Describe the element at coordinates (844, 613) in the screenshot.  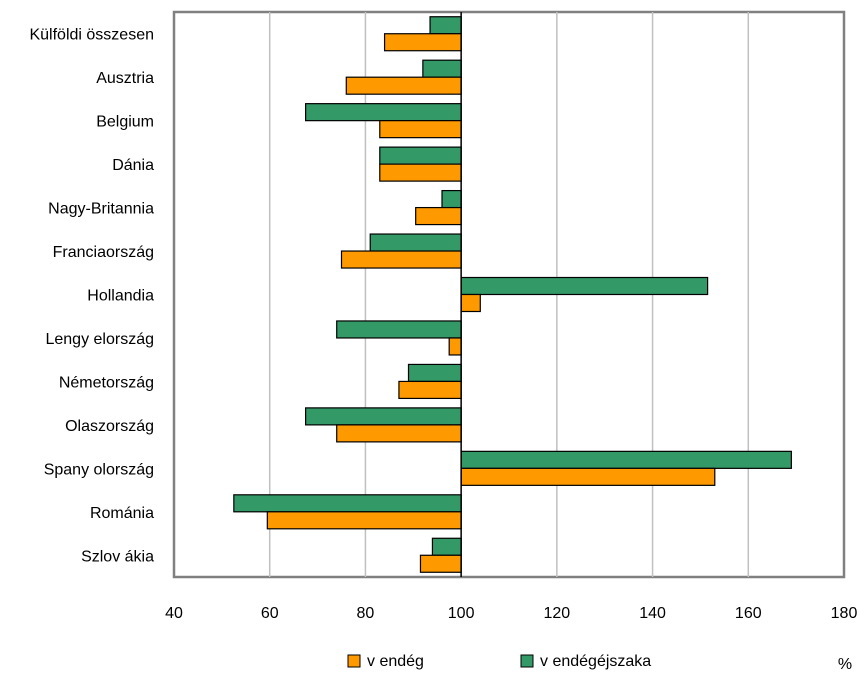
I see `x-tick-label: 180` at that location.